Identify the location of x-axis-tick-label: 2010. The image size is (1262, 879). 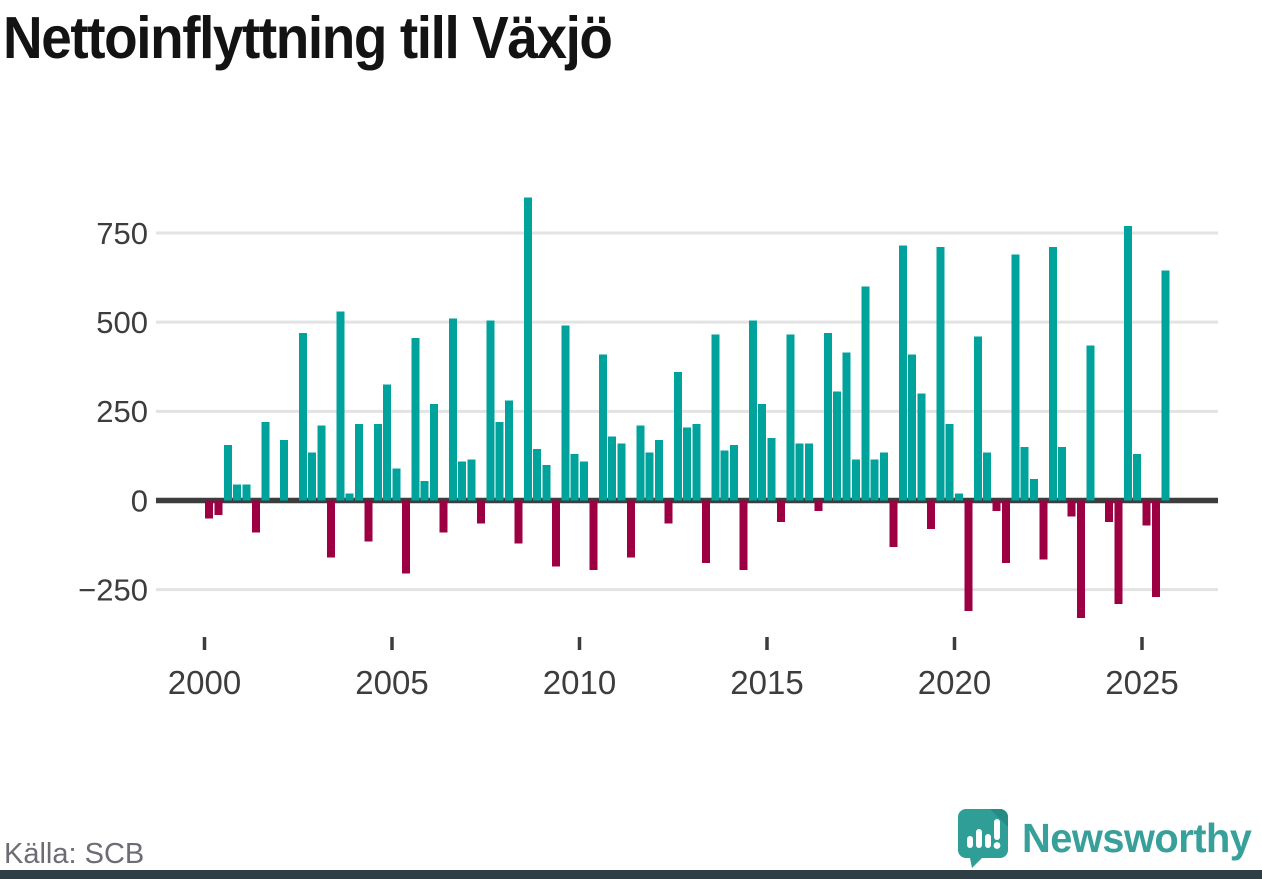
(579, 682).